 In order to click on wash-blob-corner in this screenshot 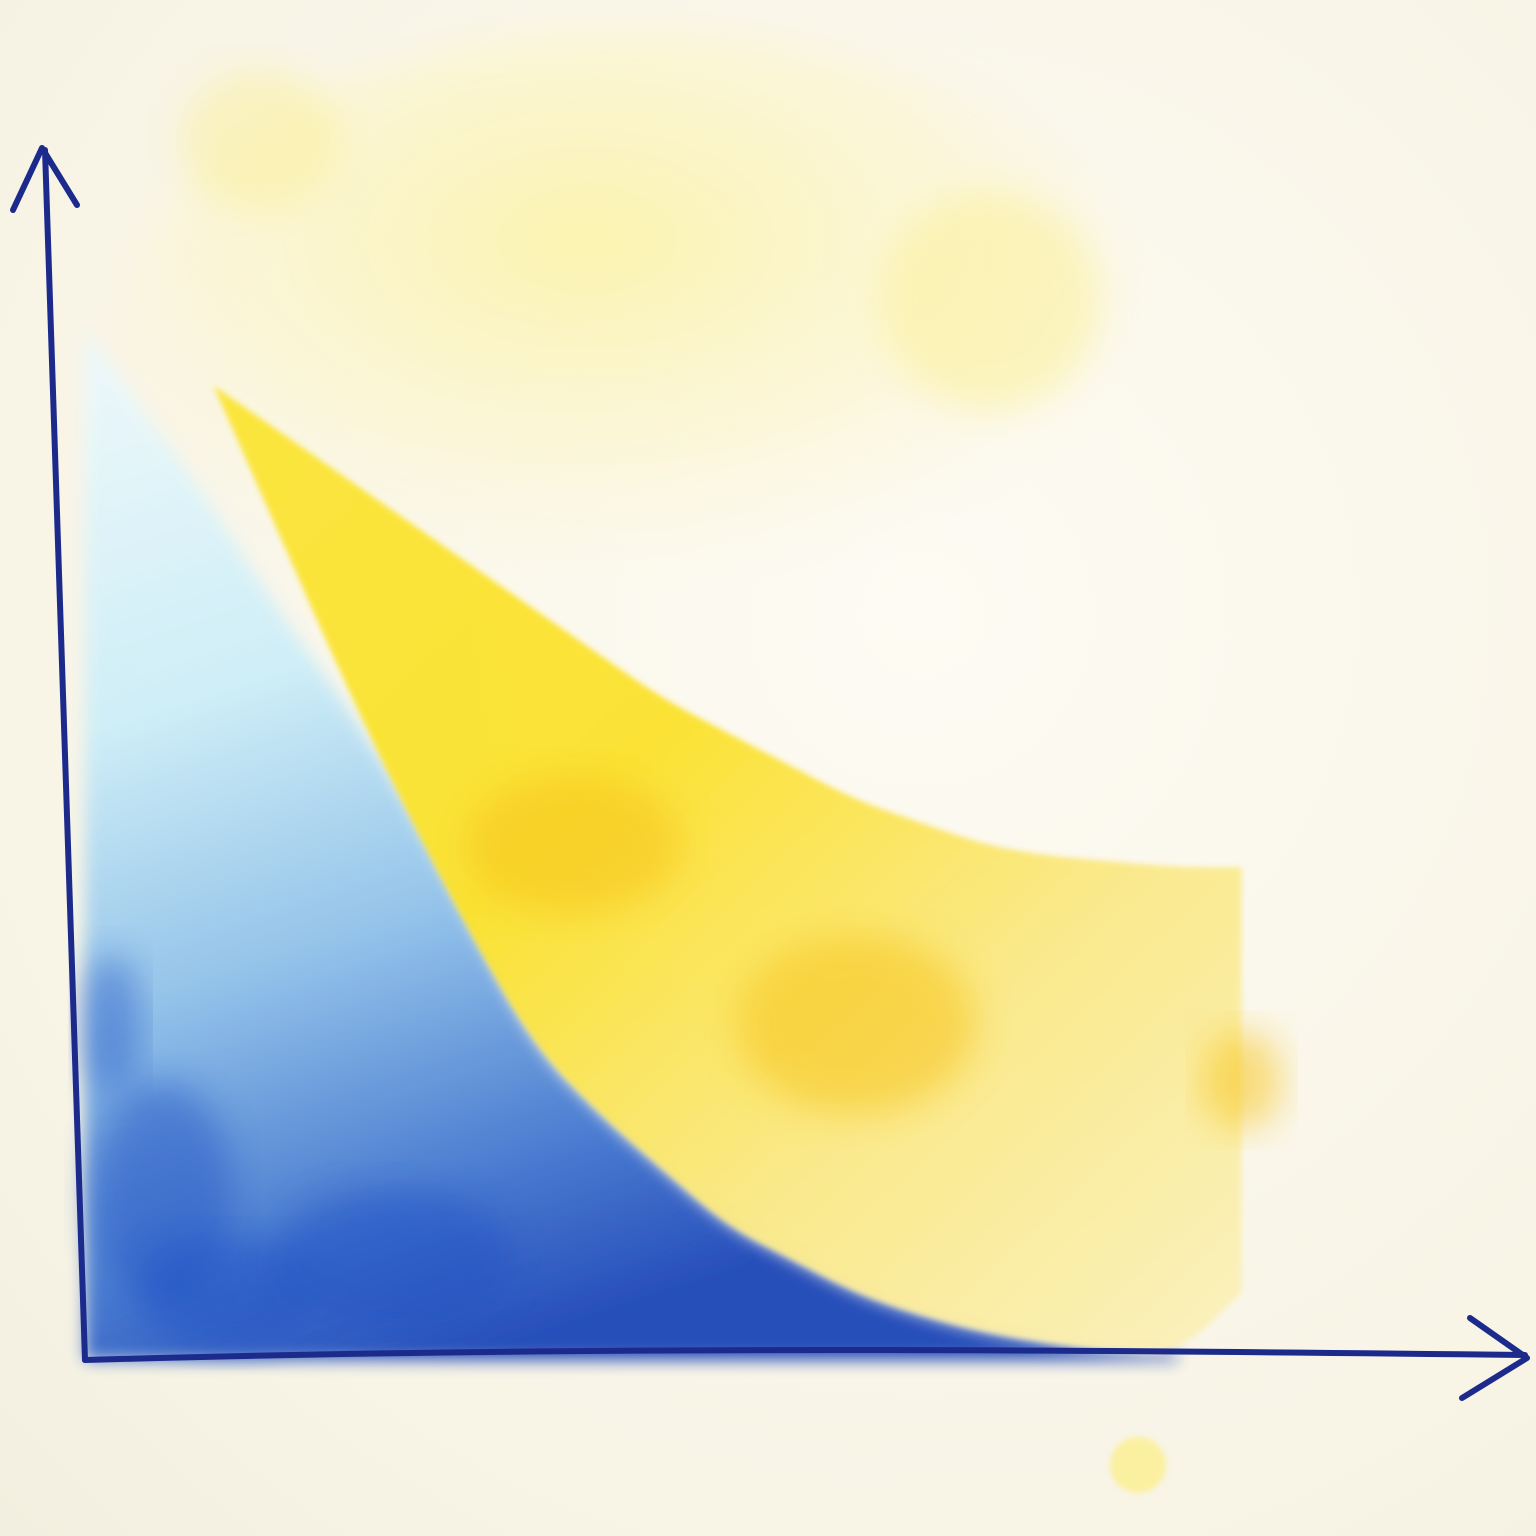, I will do `click(260, 140)`.